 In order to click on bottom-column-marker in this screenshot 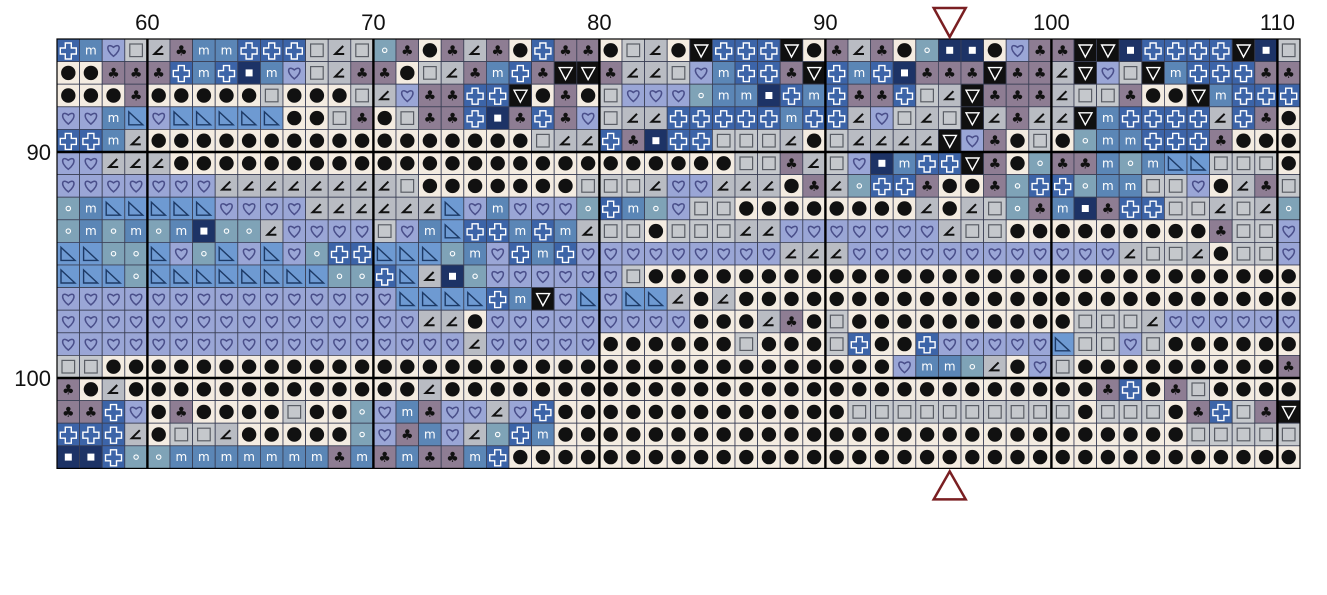, I will do `click(949, 484)`.